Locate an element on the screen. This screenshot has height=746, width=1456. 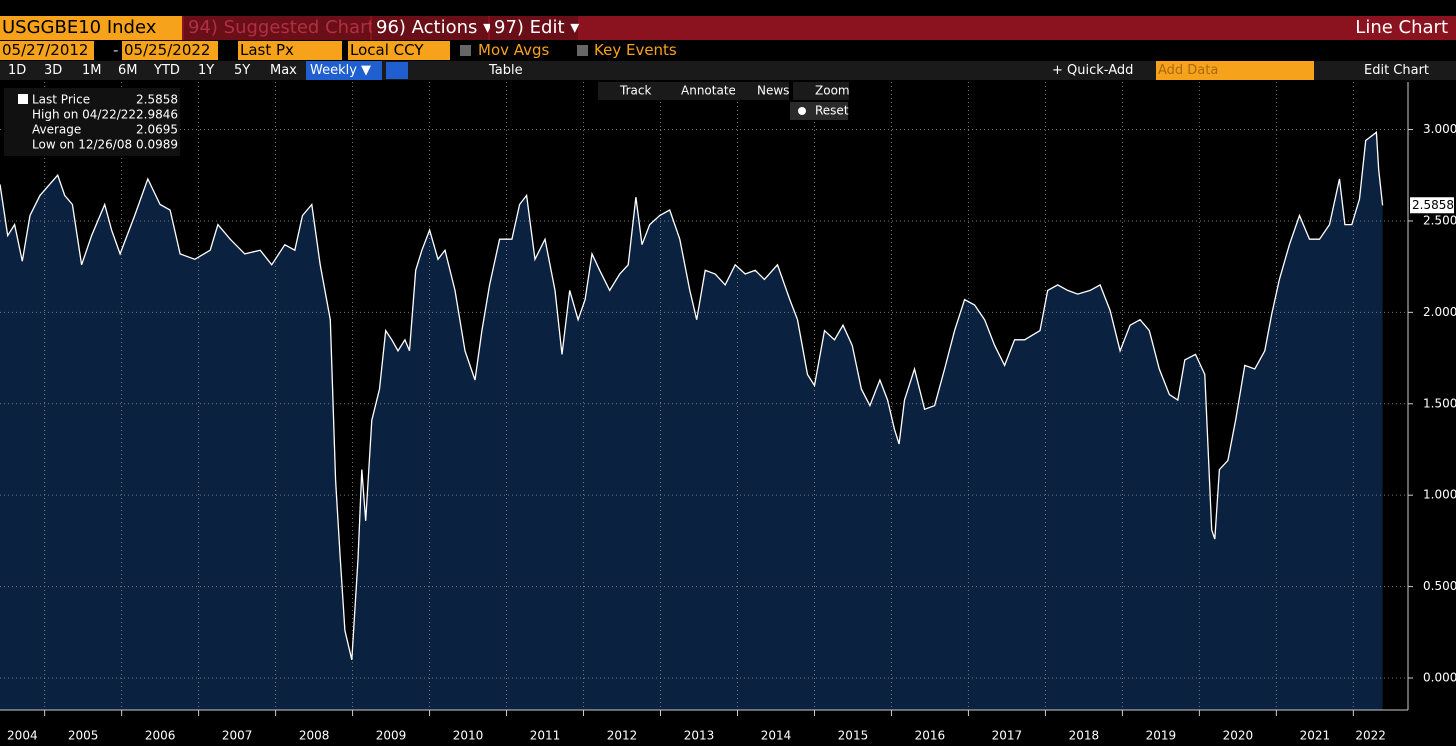
legend-swatch is located at coordinates (23, 99).